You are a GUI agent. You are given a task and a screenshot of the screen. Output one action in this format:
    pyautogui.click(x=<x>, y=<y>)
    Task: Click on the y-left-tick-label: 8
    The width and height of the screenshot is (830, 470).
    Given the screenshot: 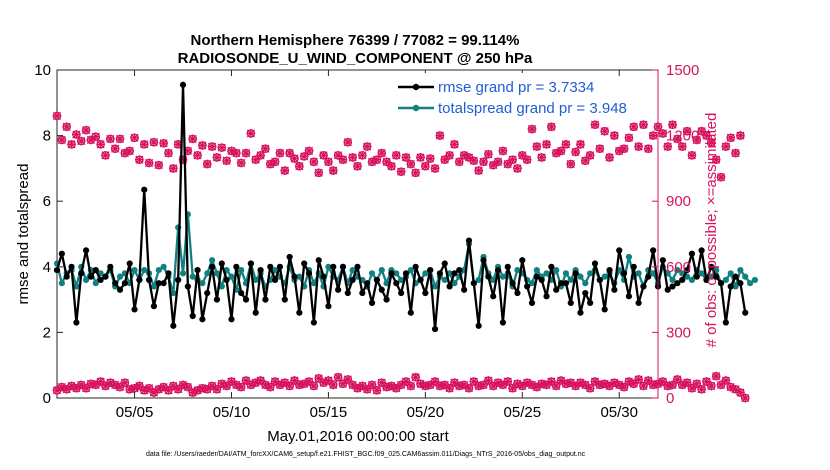 What is the action you would take?
    pyautogui.click(x=47, y=136)
    